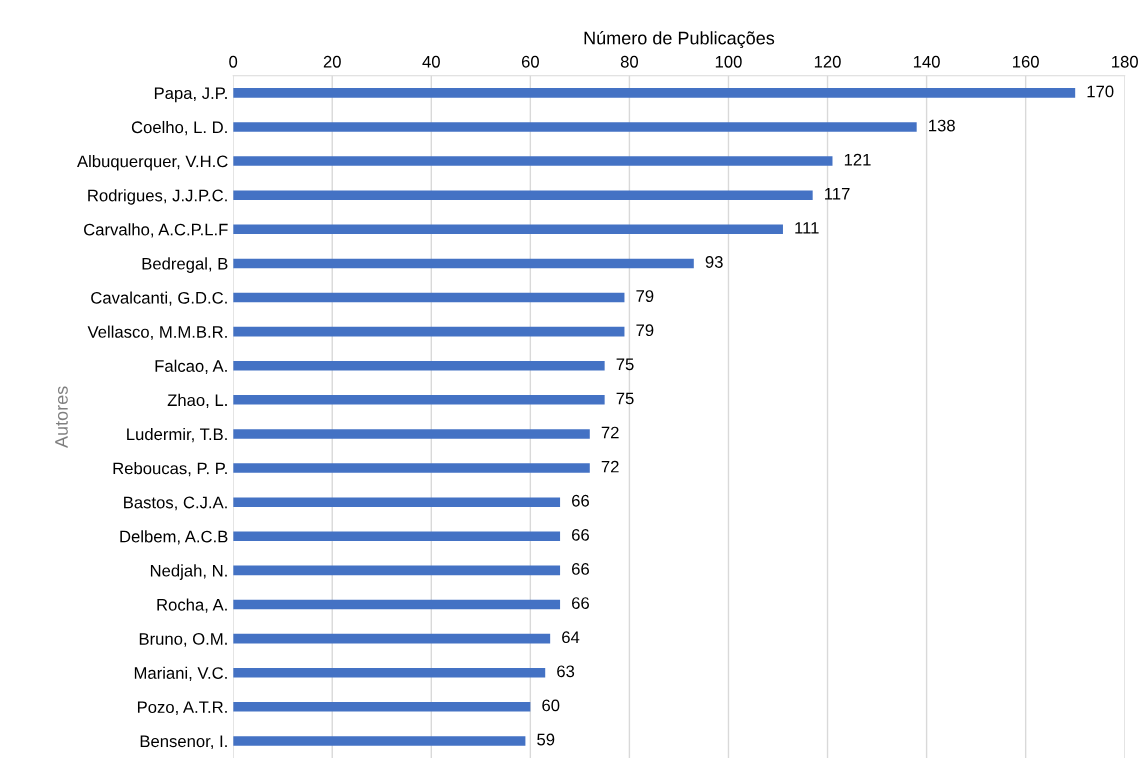  Describe the element at coordinates (942, 125) in the screenshot. I see `data-label: 138` at that location.